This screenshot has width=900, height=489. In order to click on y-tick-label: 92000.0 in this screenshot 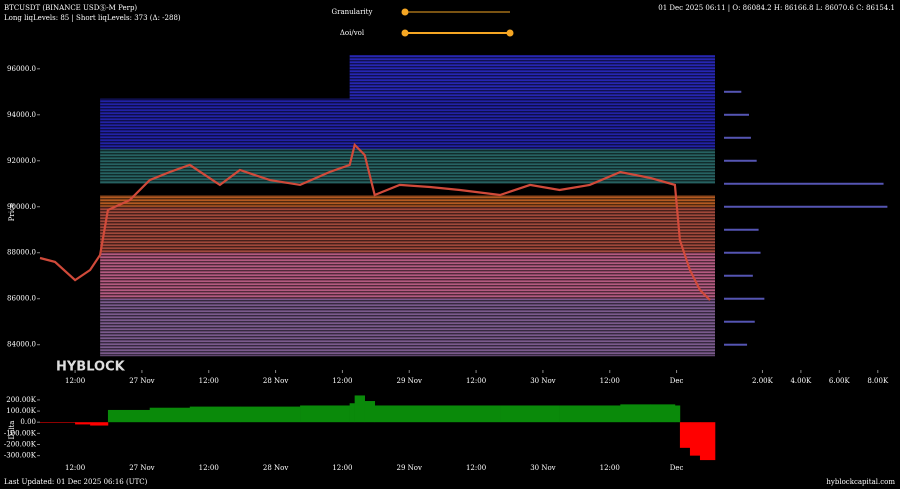, I will do `click(21, 161)`.